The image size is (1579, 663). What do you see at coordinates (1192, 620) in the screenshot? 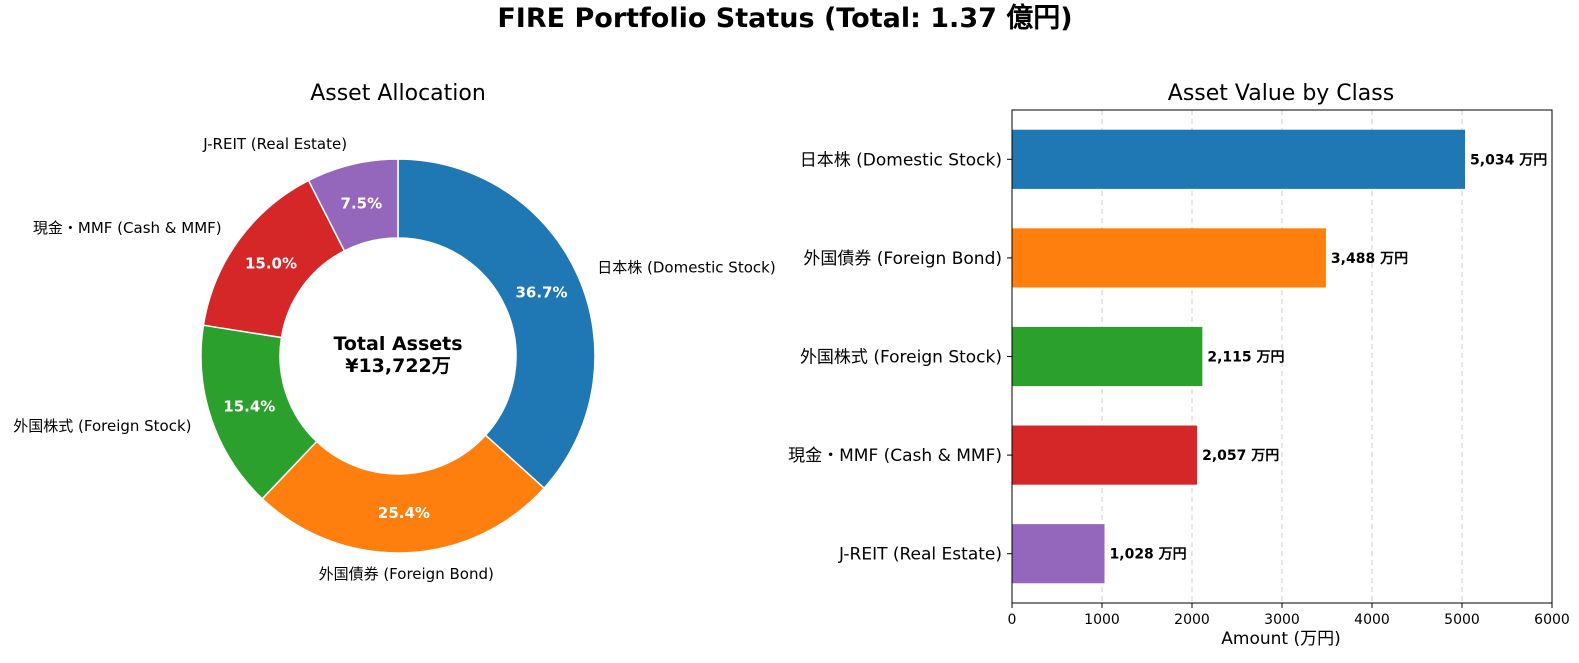
I see `x-tick-label: 2000` at bounding box center [1192, 620].